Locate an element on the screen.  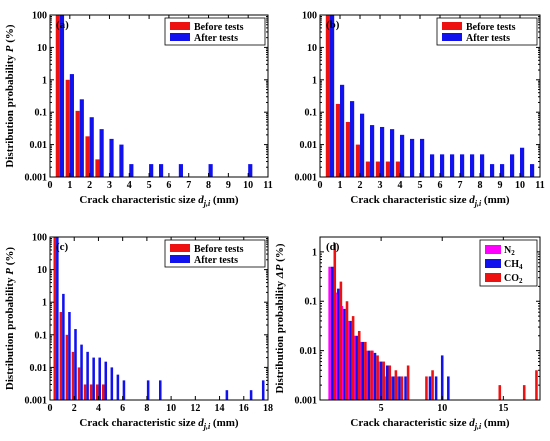
legend-label-sub: 2 is located at coordinates (521, 281).